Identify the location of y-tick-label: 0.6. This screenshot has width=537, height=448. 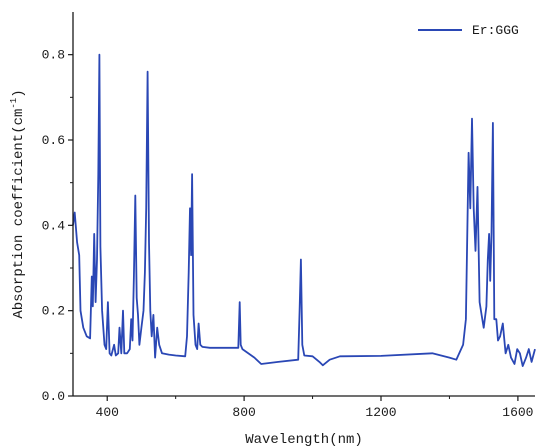
(53, 140).